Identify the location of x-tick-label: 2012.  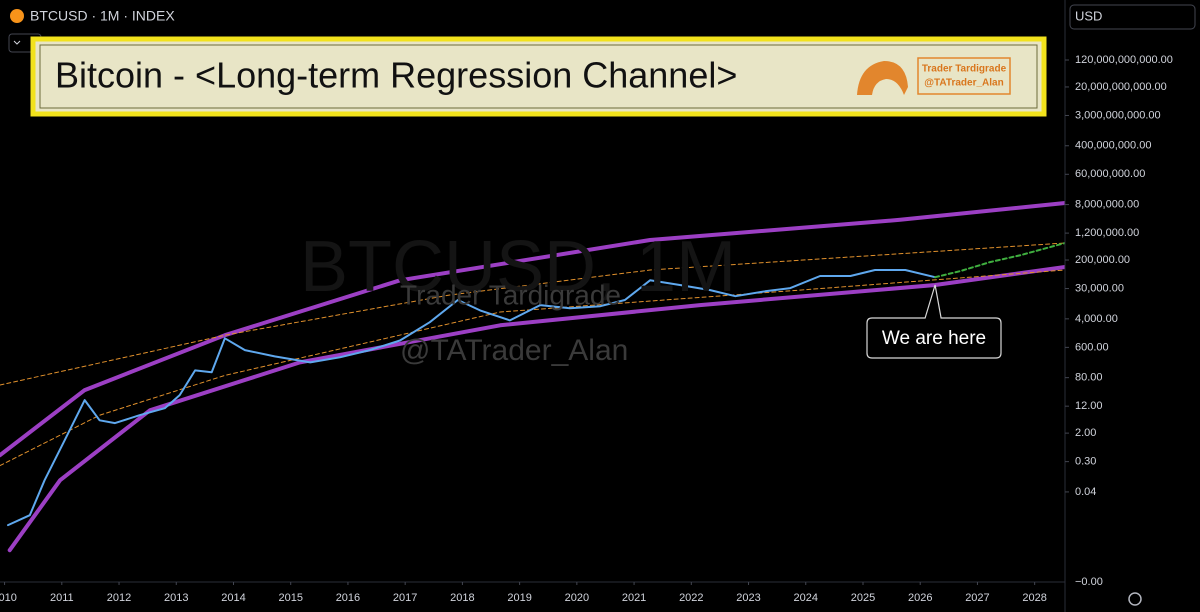
(119, 598).